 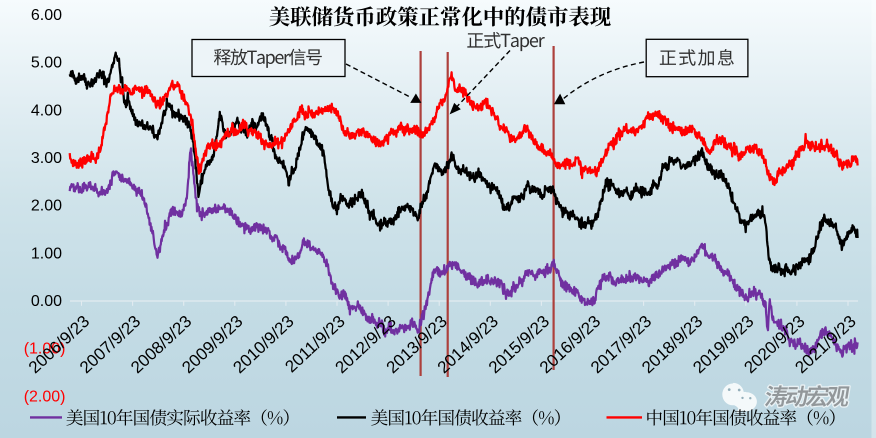 What do you see at coordinates (46, 253) in the screenshot?
I see `svg-text: 1.00` at bounding box center [46, 253].